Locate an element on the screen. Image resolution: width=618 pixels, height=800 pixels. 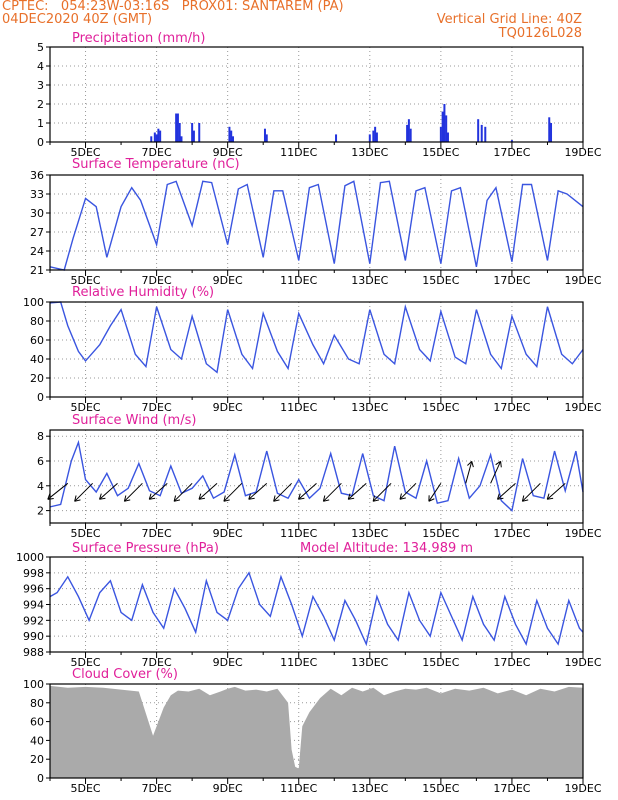
y-tick-label: 8 is located at coordinates (40, 436).